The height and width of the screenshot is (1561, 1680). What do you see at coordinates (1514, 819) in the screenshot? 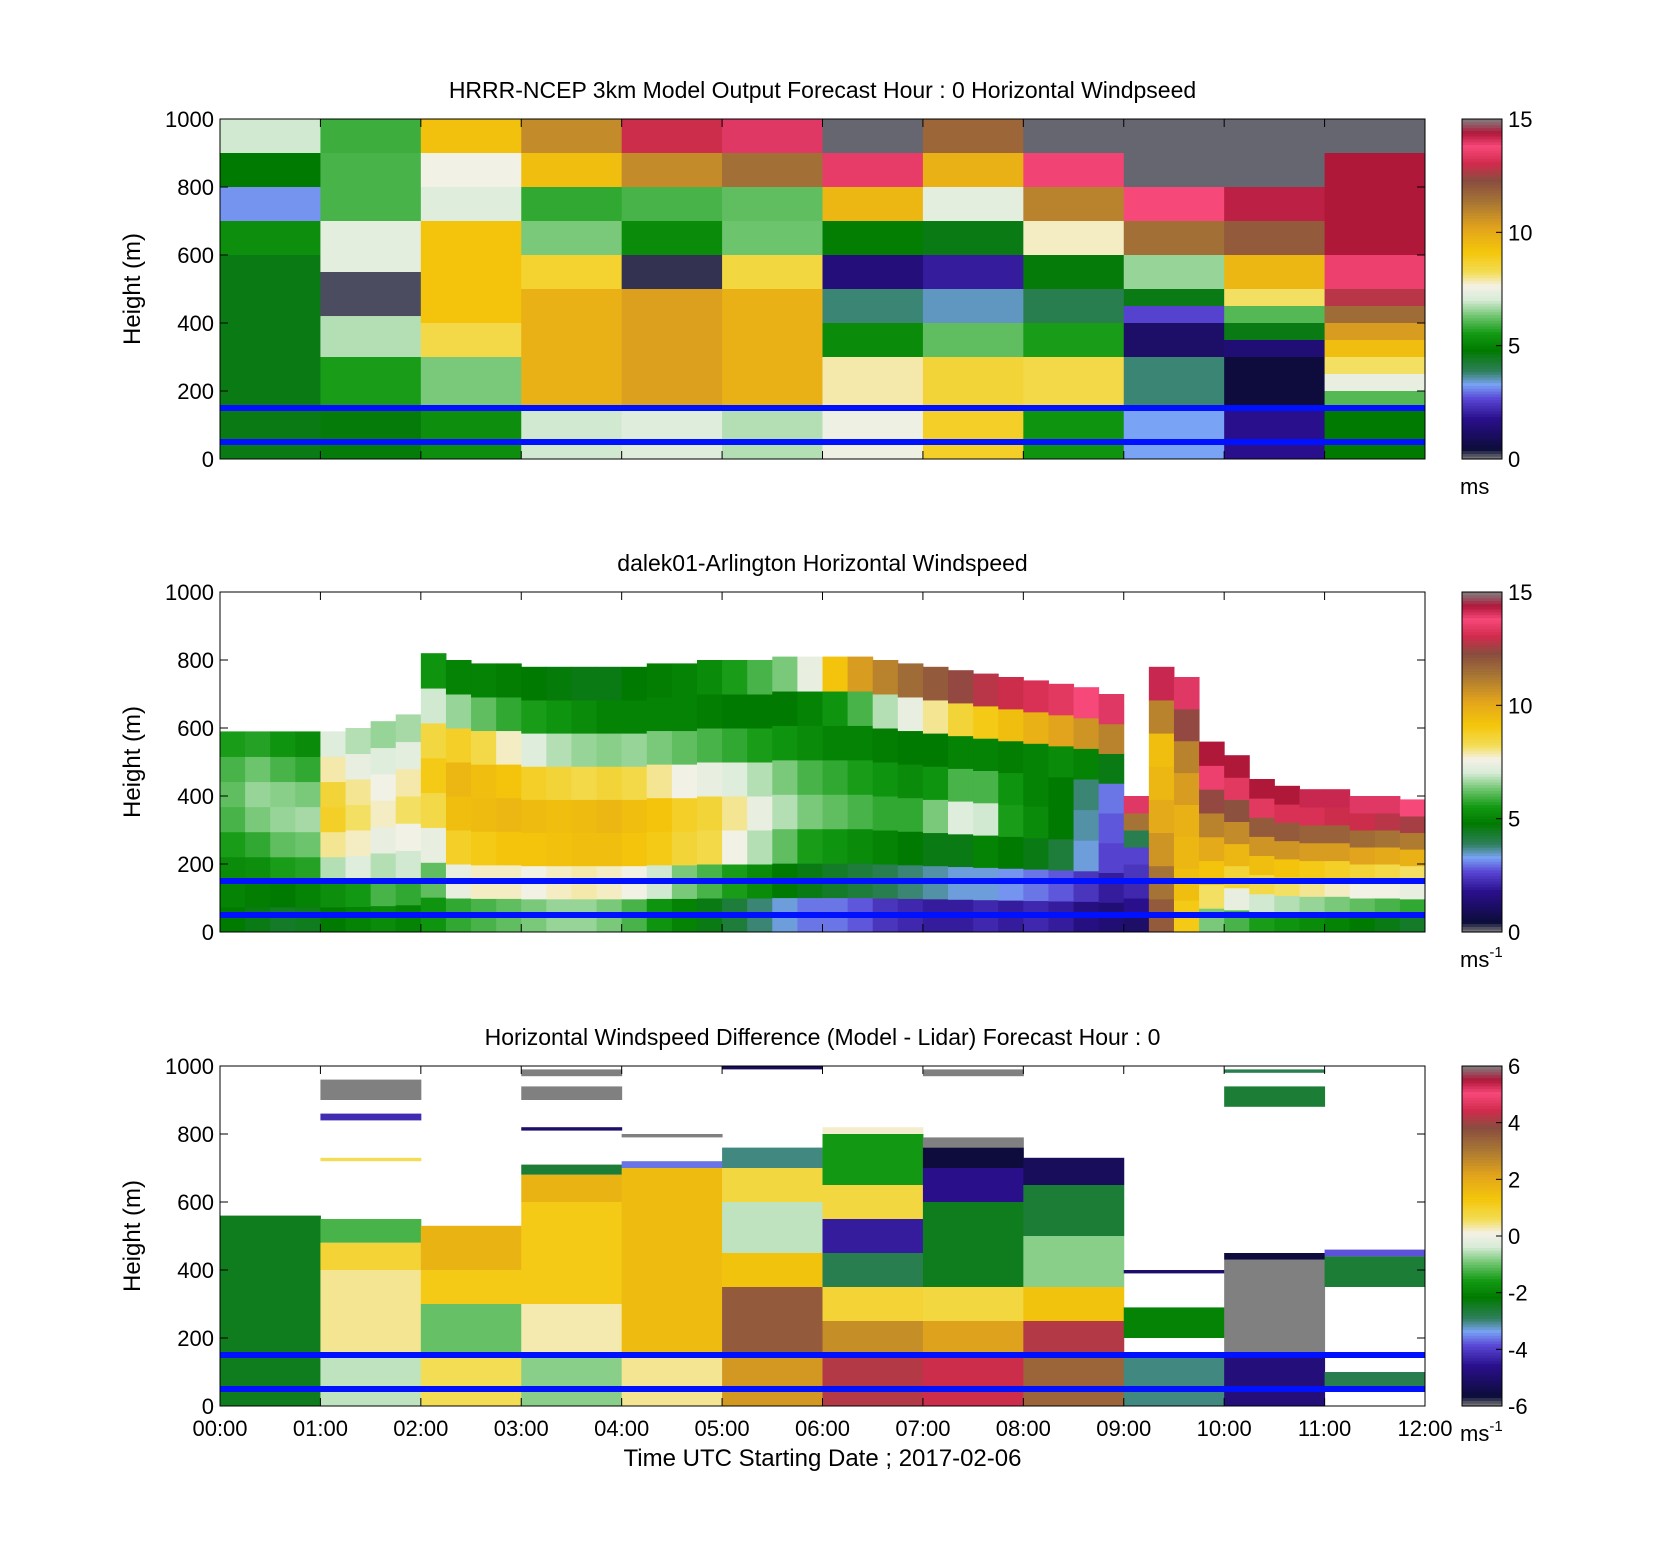
I see `colorbar-tick-label: 5` at bounding box center [1514, 819].